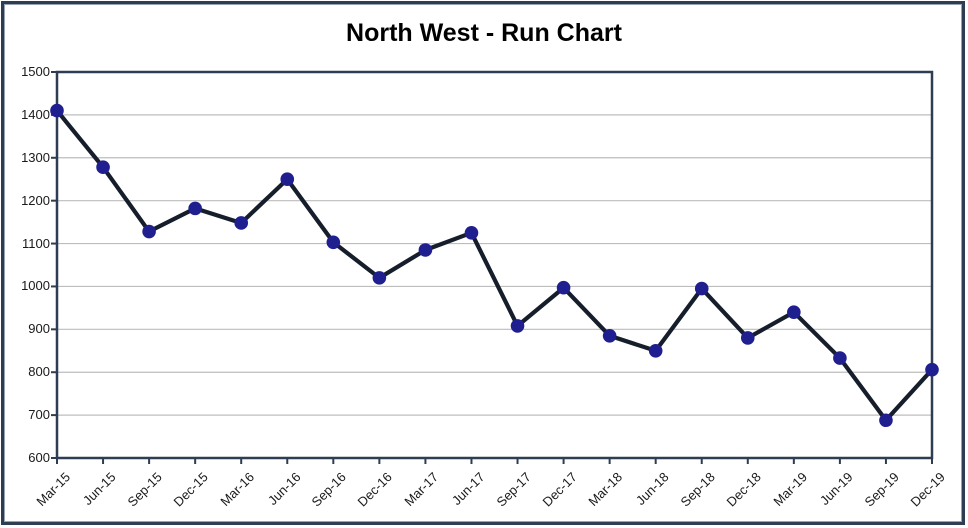  Describe the element at coordinates (35, 286) in the screenshot. I see `y-axis-label: 1000` at that location.